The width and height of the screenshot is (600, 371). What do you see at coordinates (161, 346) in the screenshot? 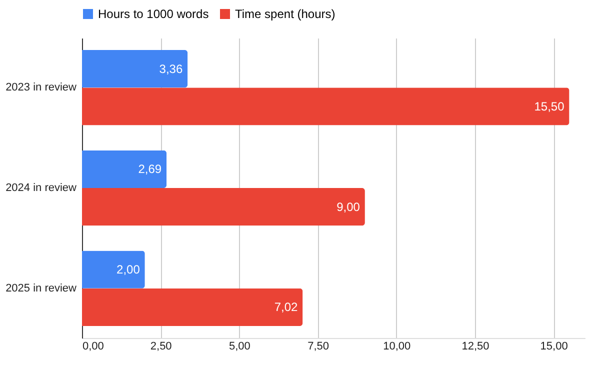
I see `x-tick-label: 2,50` at bounding box center [161, 346].